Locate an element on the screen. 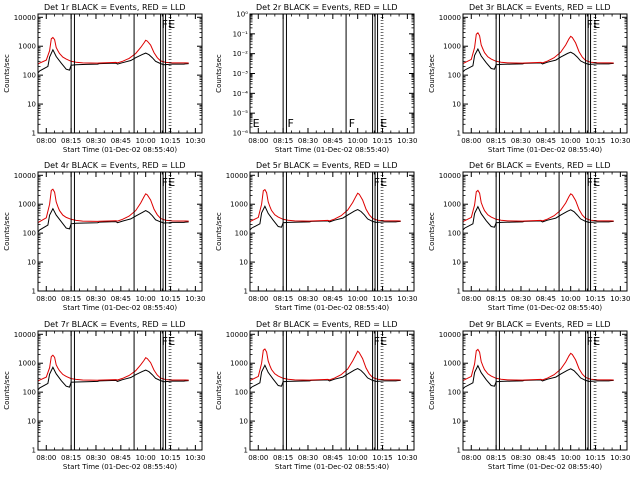  panel-title: Det 3r BLACK = Events, RED = LLD is located at coordinates (540, 7).